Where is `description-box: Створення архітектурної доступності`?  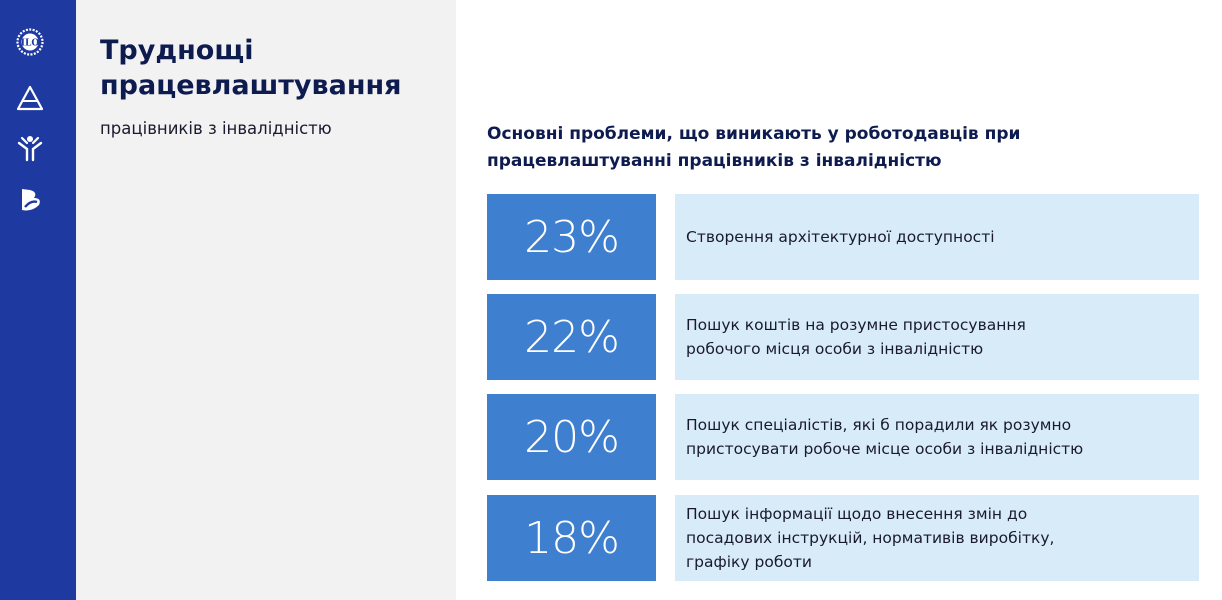 description-box: Створення архітектурної доступності is located at coordinates (937, 237).